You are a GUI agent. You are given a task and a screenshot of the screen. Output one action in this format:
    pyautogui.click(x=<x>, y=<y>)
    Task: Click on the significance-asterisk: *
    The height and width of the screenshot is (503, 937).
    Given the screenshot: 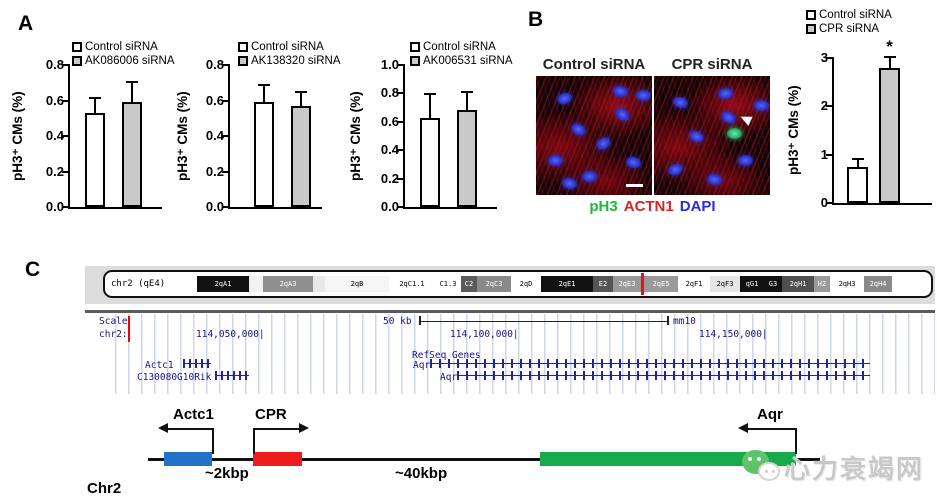 What is the action you would take?
    pyautogui.click(x=889, y=46)
    